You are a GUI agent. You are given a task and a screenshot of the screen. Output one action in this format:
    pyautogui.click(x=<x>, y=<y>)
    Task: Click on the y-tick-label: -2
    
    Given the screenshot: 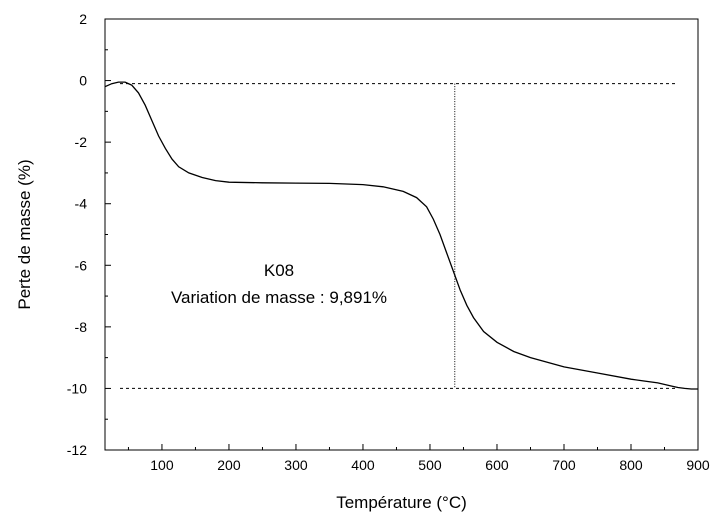 What is the action you would take?
    pyautogui.click(x=81, y=142)
    